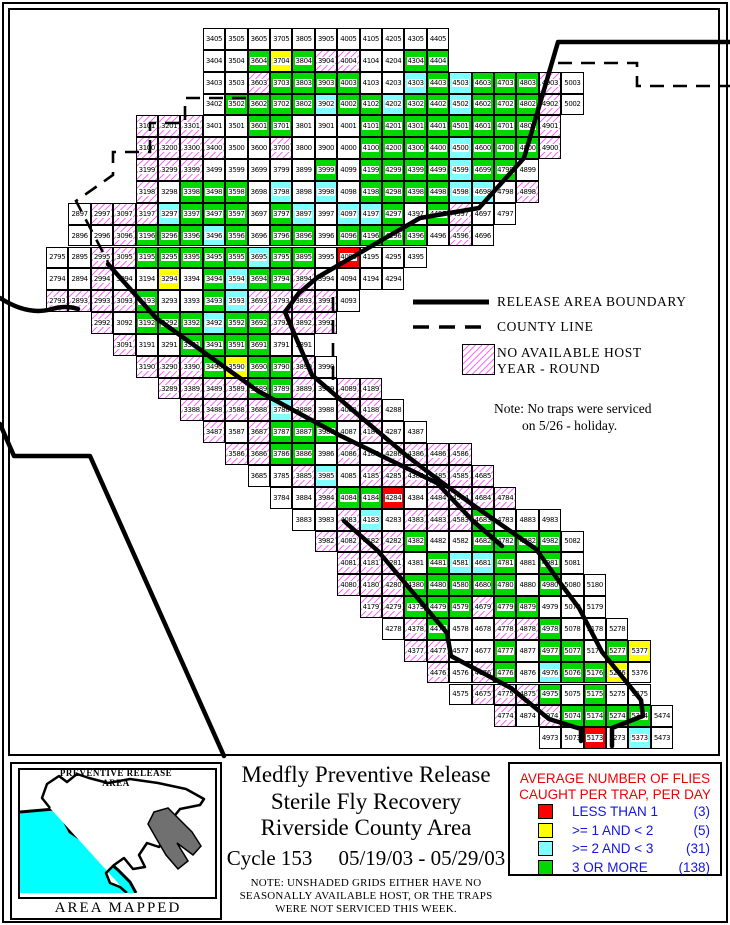 The height and width of the screenshot is (925, 730). Describe the element at coordinates (527, 628) in the screenshot. I see `grid-cell-label: 4878` at that location.